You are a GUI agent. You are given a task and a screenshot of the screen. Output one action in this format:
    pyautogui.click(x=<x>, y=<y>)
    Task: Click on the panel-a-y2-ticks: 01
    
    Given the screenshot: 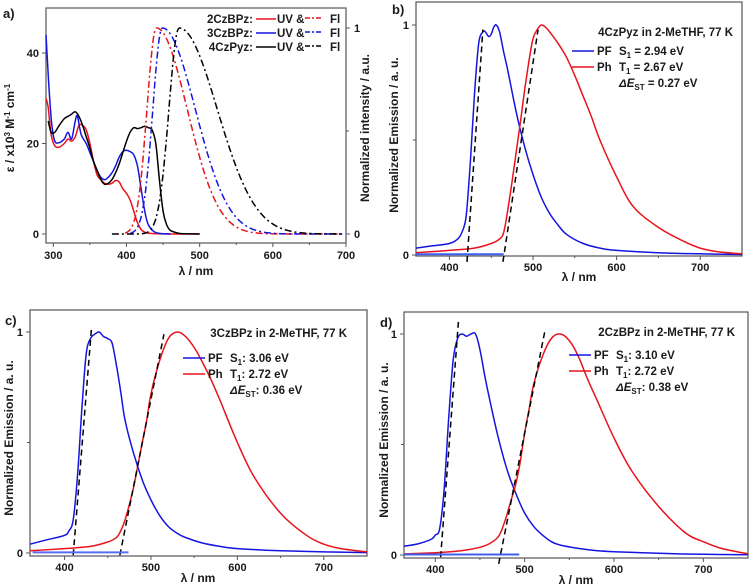 What is the action you would take?
    pyautogui.click(x=353, y=132)
    